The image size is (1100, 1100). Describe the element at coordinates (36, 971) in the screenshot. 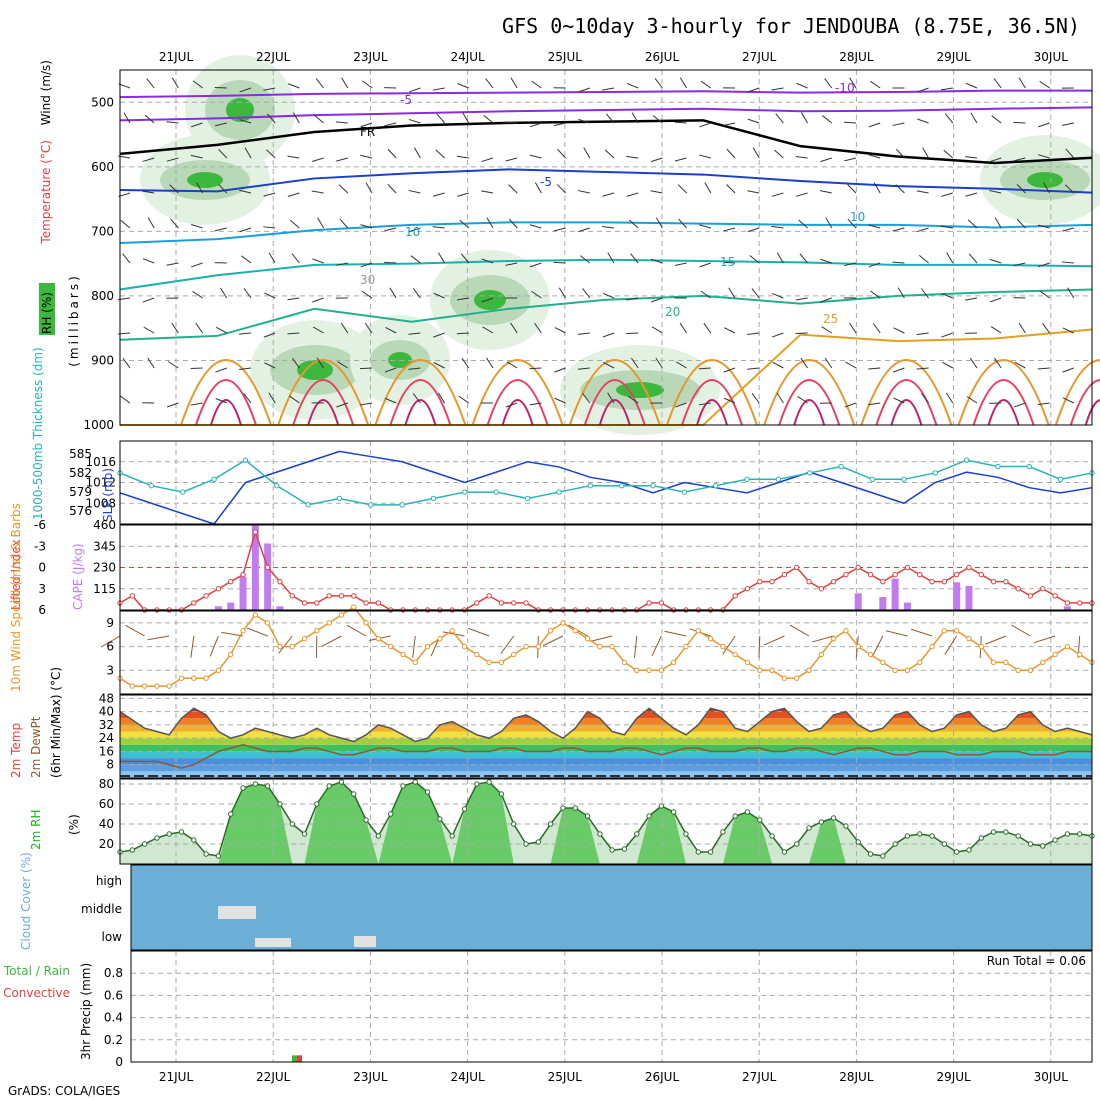

I see `precip-total-axis-label: Total / Rain` at that location.